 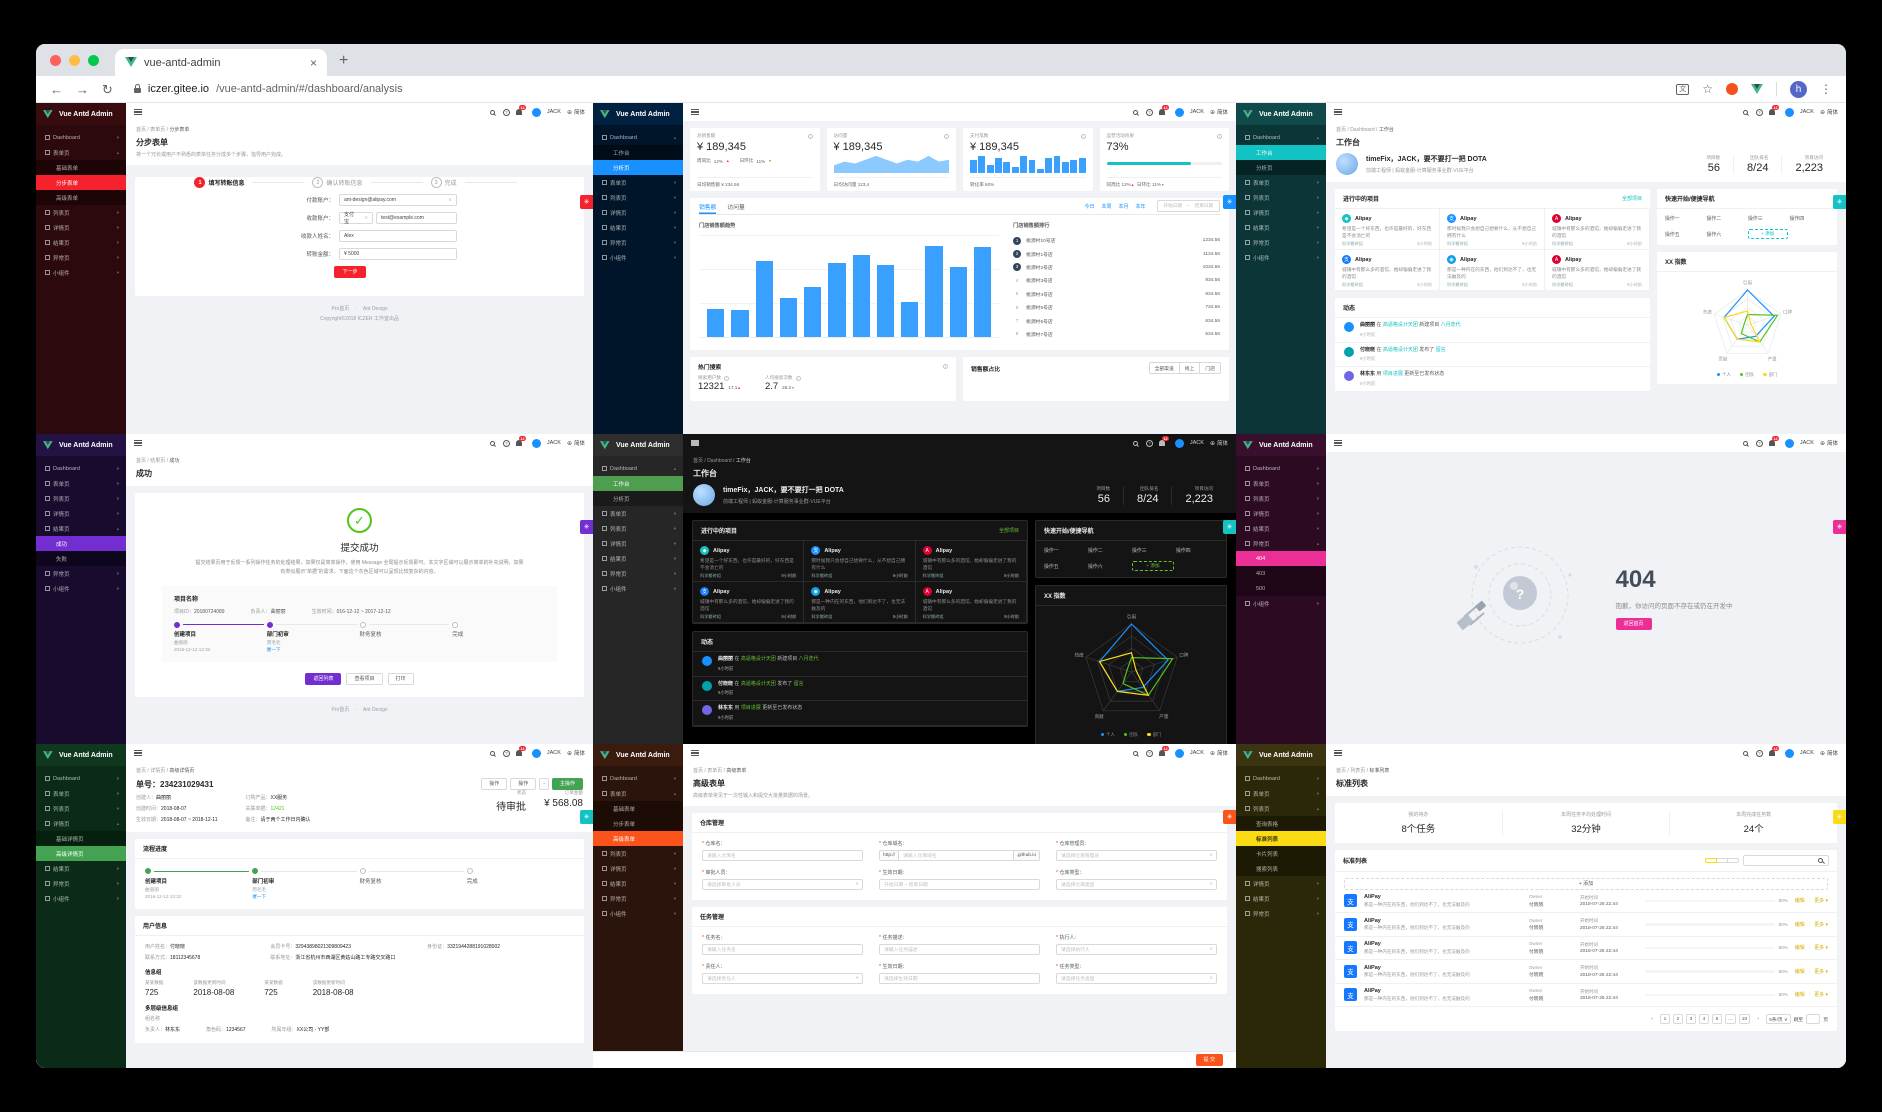 What do you see at coordinates (165, 771) in the screenshot?
I see `breadcrumb: 首页 / 详情页 / 高级详情页` at bounding box center [165, 771].